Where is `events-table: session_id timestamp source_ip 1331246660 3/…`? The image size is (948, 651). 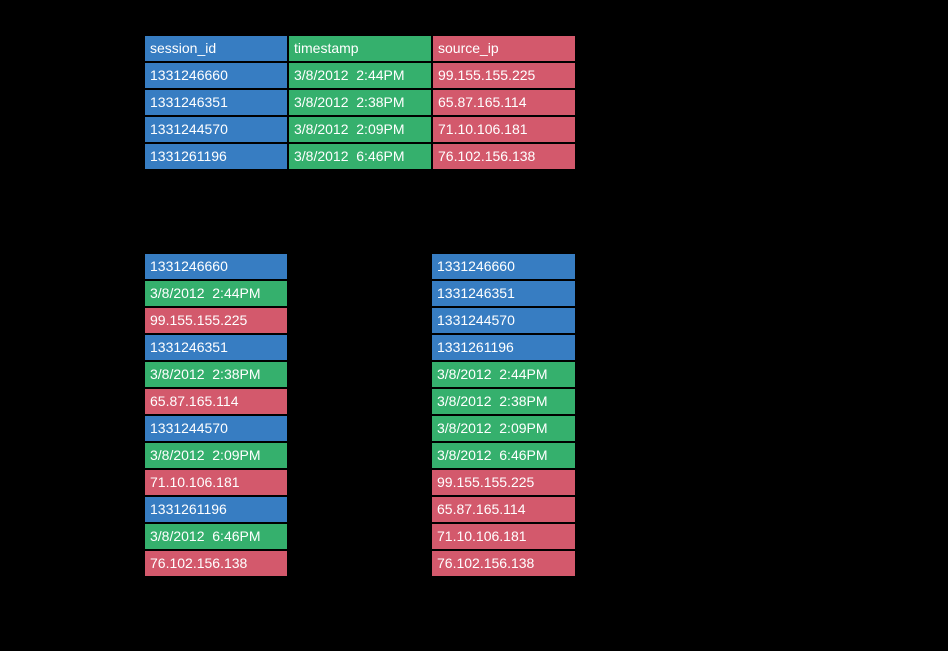
events-table: session_id timestamp source_ip 1331246660 3/… is located at coordinates (360, 102).